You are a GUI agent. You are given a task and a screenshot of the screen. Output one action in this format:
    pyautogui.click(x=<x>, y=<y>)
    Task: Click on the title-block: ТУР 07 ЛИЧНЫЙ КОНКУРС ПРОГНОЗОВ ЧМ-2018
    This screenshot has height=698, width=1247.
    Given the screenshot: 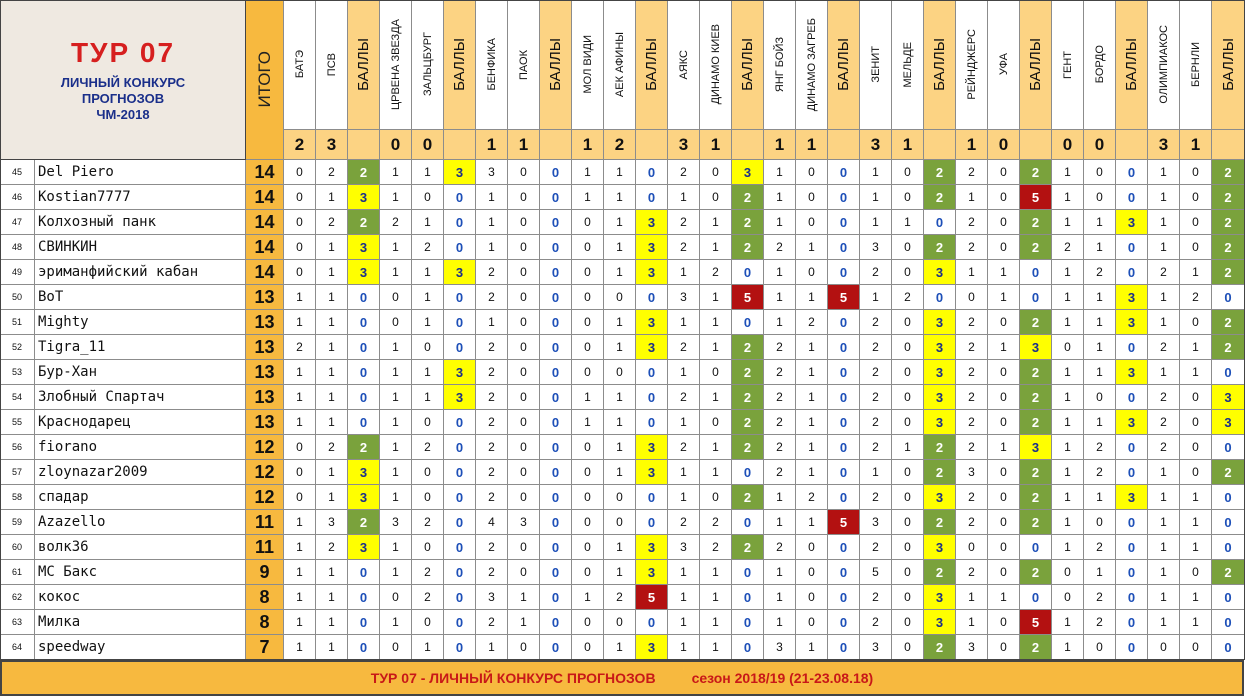 What is the action you would take?
    pyautogui.click(x=123, y=80)
    